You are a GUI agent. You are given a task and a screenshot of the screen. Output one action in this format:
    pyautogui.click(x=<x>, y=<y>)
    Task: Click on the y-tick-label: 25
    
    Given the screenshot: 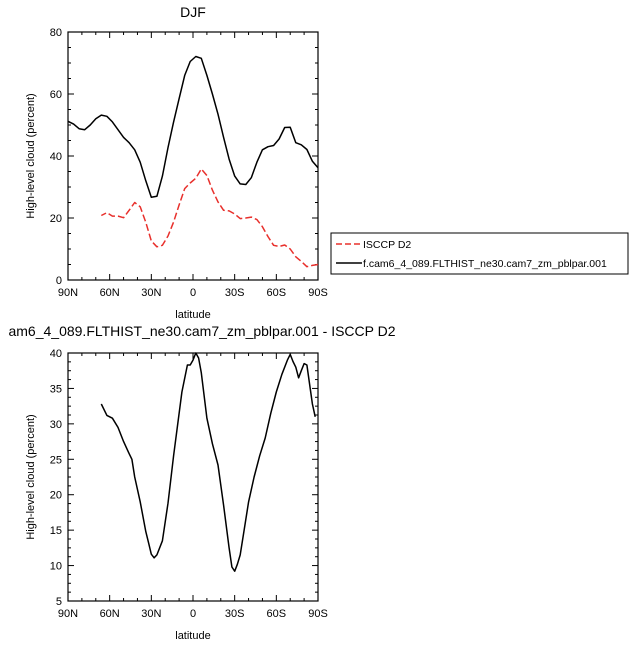 What is the action you would take?
    pyautogui.click(x=56, y=460)
    